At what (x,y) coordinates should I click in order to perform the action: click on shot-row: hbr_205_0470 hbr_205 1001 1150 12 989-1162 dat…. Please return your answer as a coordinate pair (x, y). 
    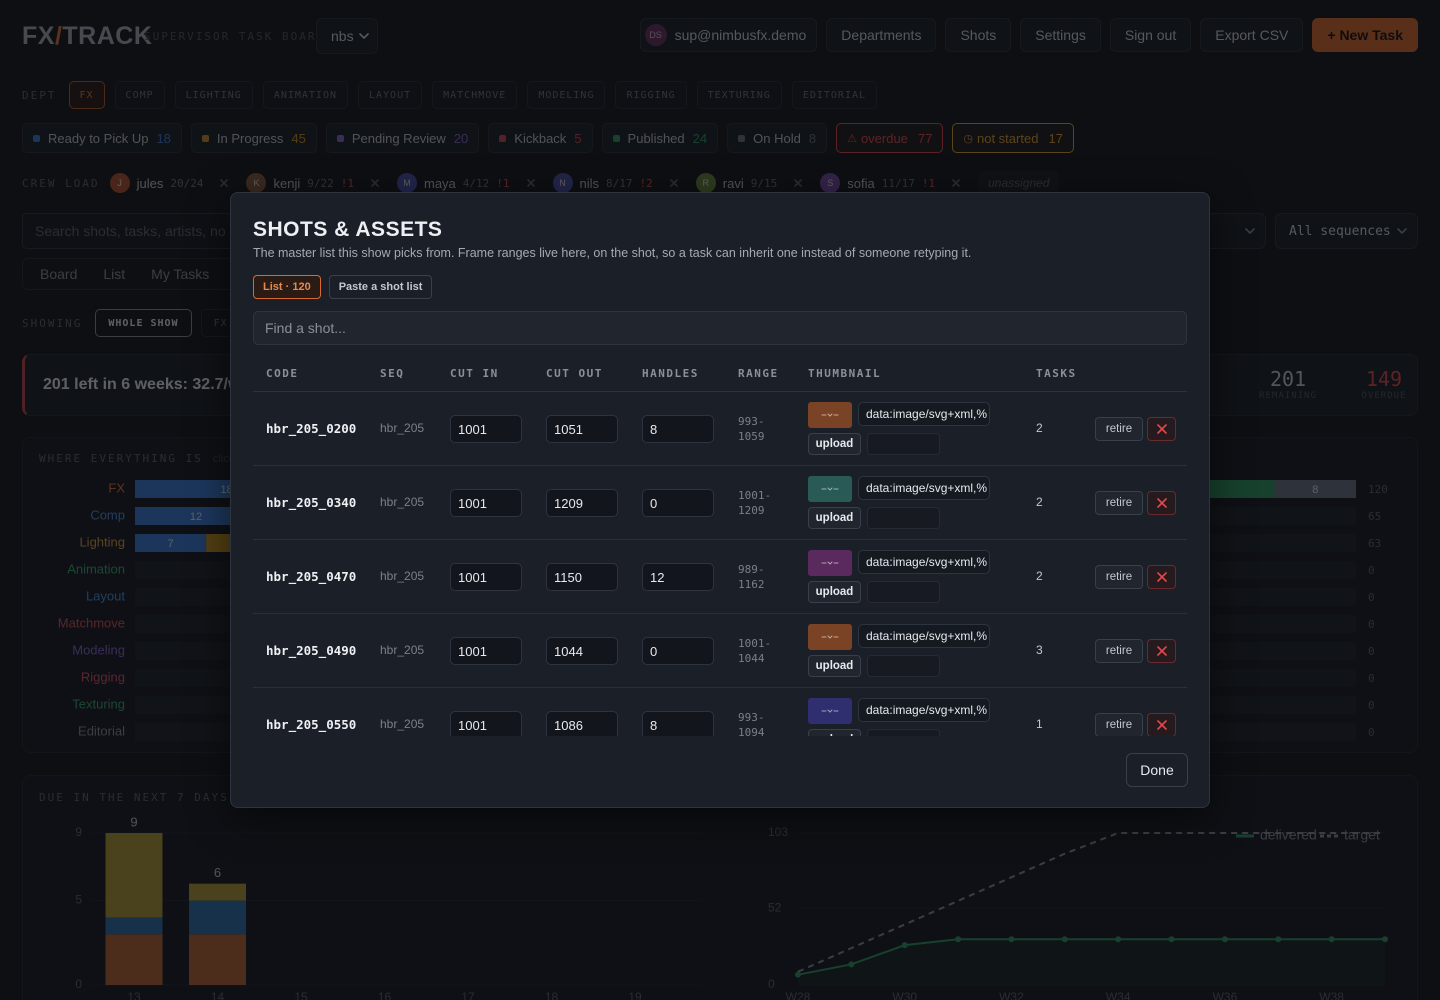
    Looking at the image, I should click on (721, 577).